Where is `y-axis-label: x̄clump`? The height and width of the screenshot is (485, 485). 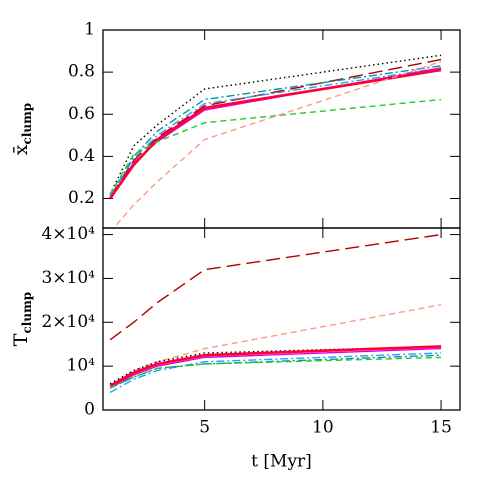
y-axis-label: x̄clump is located at coordinates (22, 129).